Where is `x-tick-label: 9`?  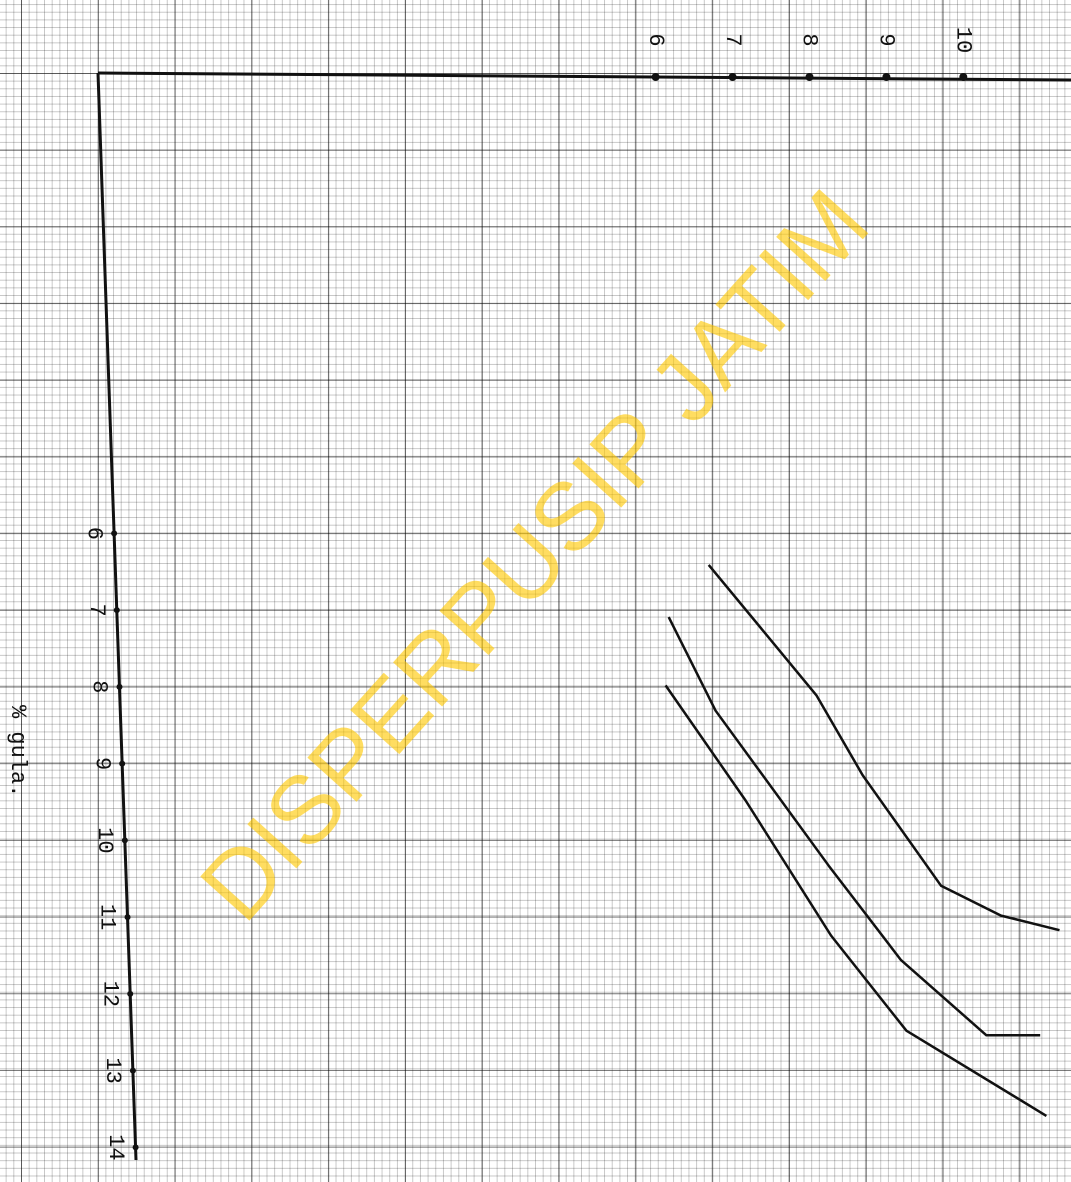 x-tick-label: 9 is located at coordinates (101, 763).